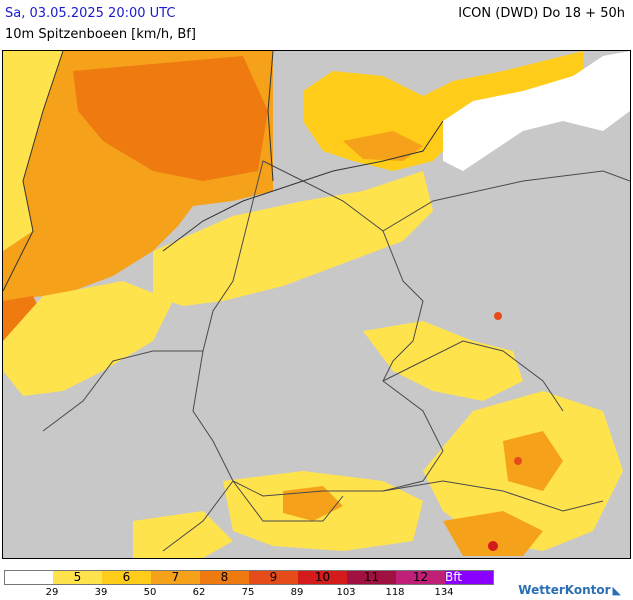 The width and height of the screenshot is (633, 600). Describe the element at coordinates (52, 592) in the screenshot. I see `threshold-label: 29` at that location.